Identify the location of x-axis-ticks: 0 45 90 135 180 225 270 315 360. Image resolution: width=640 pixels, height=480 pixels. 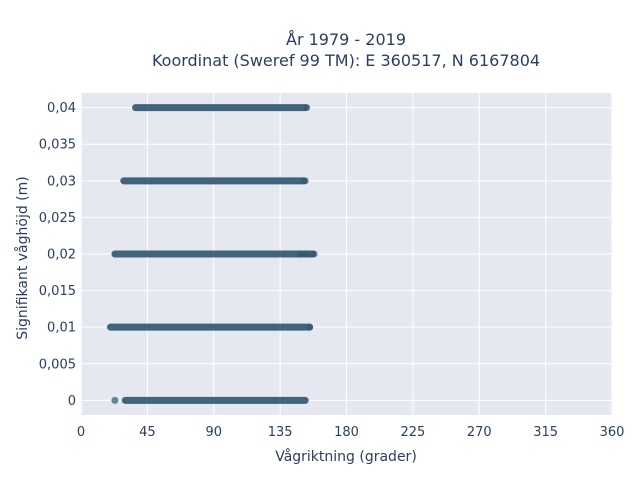
(351, 432).